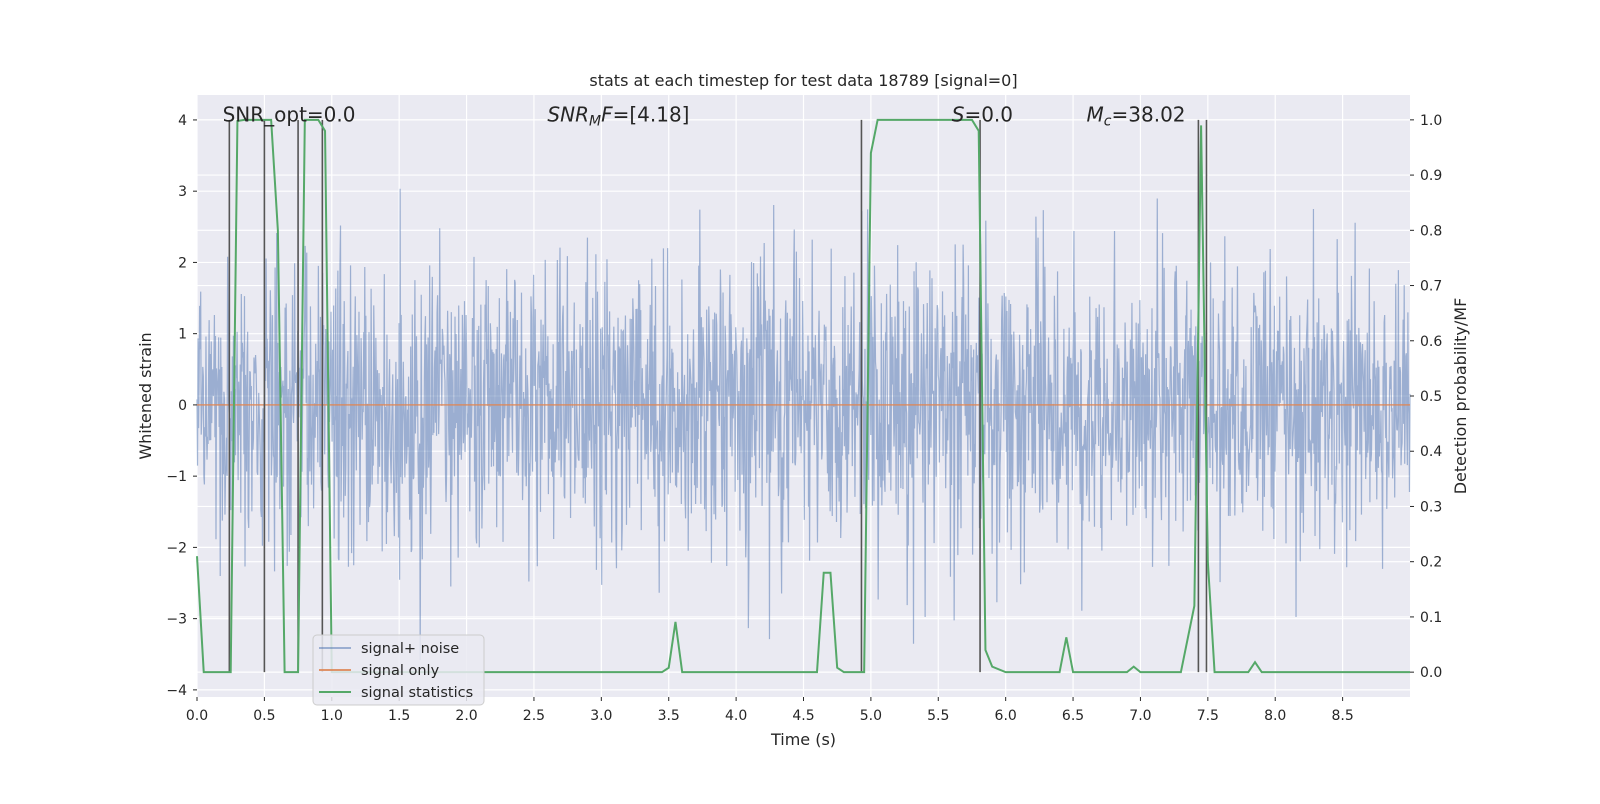 This screenshot has width=1600, height=804. I want to click on x-axis-label: Time (s), so click(803, 739).